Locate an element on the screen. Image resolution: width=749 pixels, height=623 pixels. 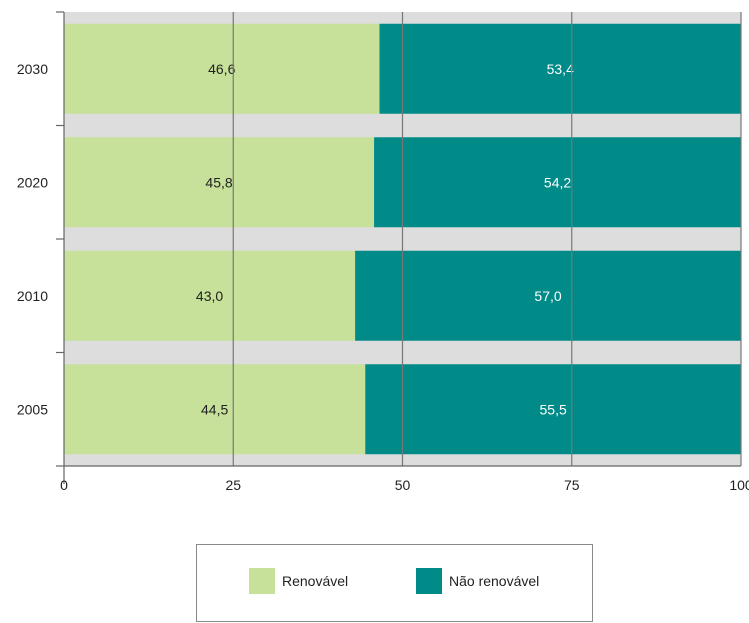
data-label-renovavel-2005: 44,5 is located at coordinates (214, 409).